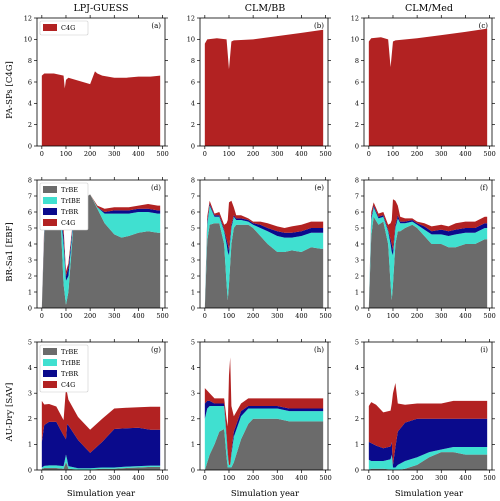 This screenshot has width=500, height=501. What do you see at coordinates (357, 212) in the screenshot?
I see `y-tick-label: 6` at bounding box center [357, 212].